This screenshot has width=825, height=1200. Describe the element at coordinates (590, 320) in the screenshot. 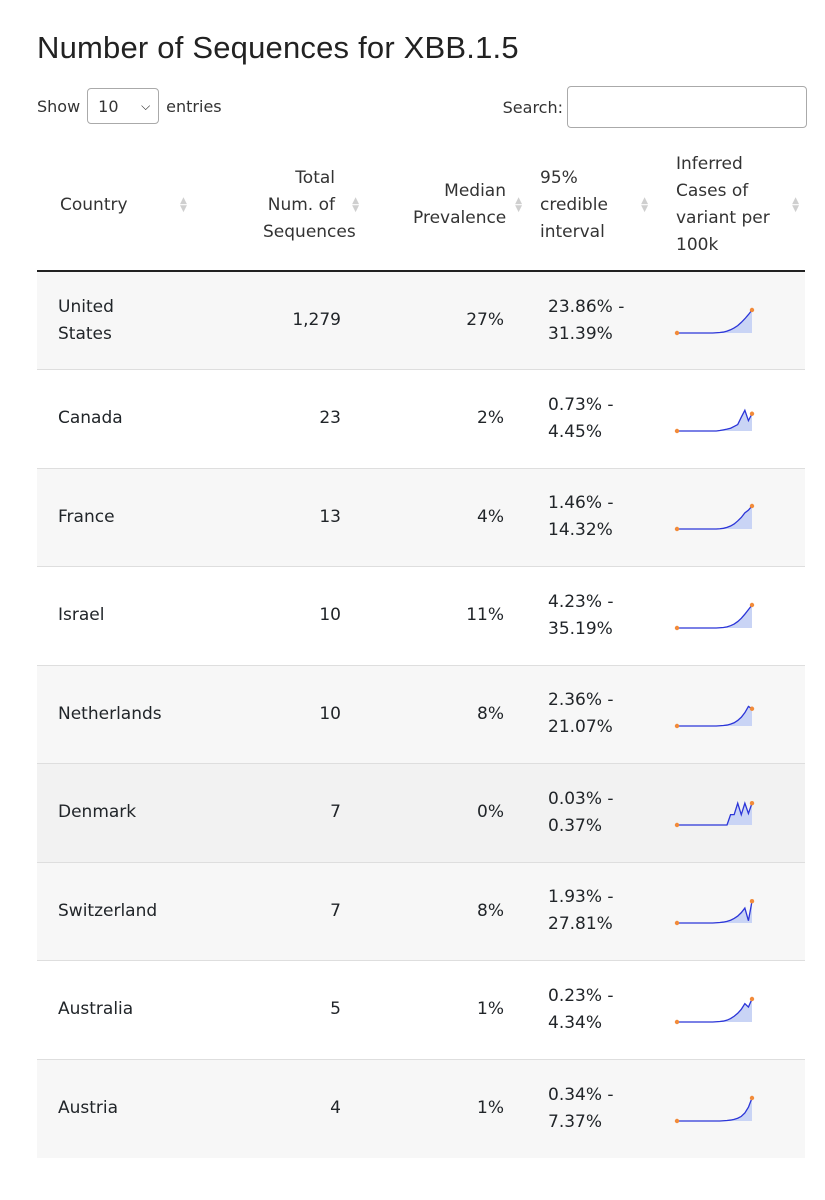

I see `ci-cell: 23.86% - 31.39%` at that location.